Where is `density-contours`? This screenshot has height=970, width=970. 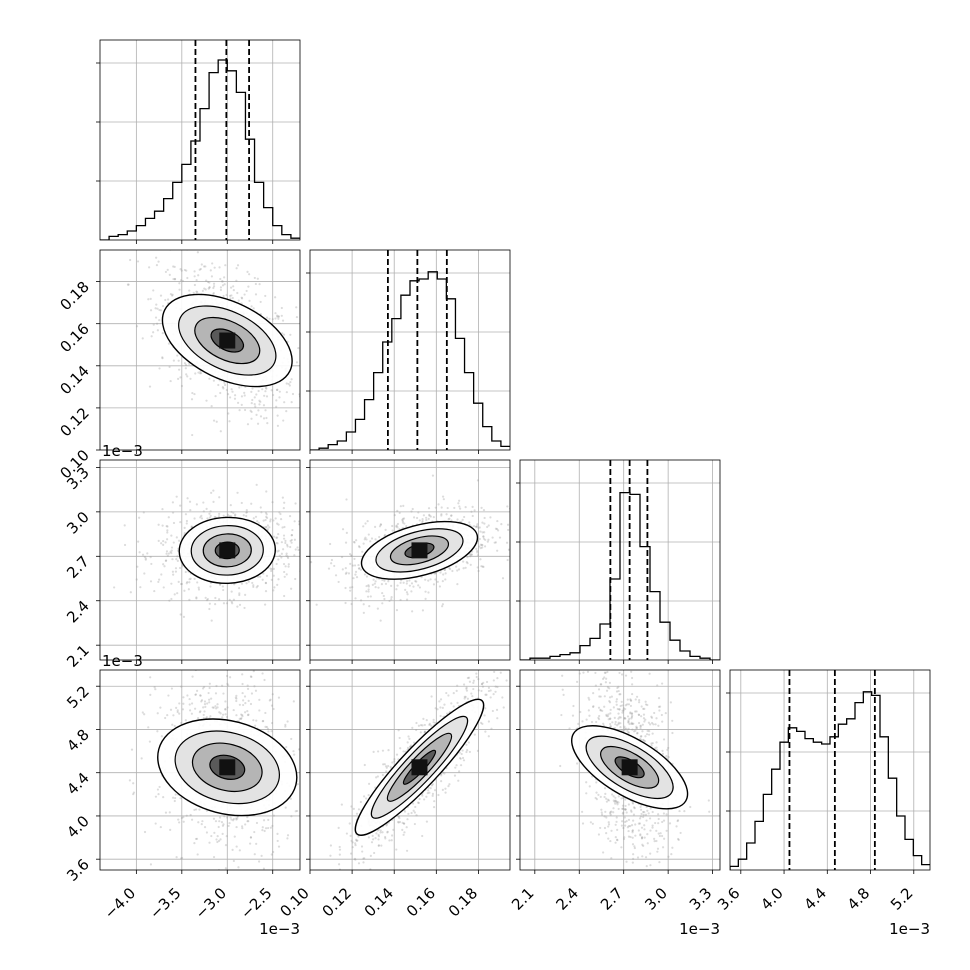 density-contours is located at coordinates (227, 340).